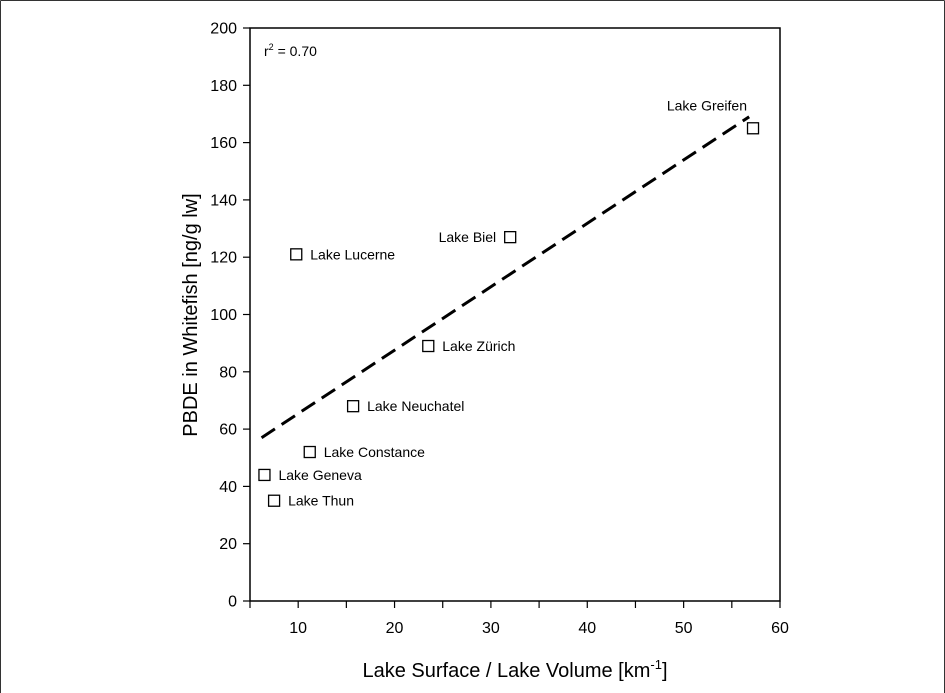 Image resolution: width=945 pixels, height=693 pixels. I want to click on y-tick-label: 140, so click(223, 200).